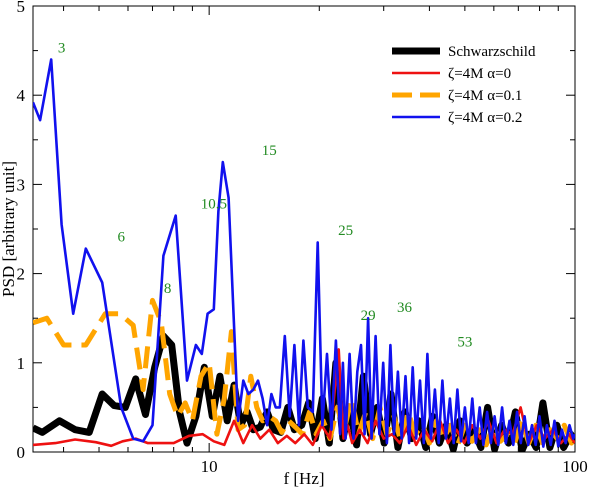 The width and height of the screenshot is (589, 491). What do you see at coordinates (345, 231) in the screenshot?
I see `peak-label: 25` at bounding box center [345, 231].